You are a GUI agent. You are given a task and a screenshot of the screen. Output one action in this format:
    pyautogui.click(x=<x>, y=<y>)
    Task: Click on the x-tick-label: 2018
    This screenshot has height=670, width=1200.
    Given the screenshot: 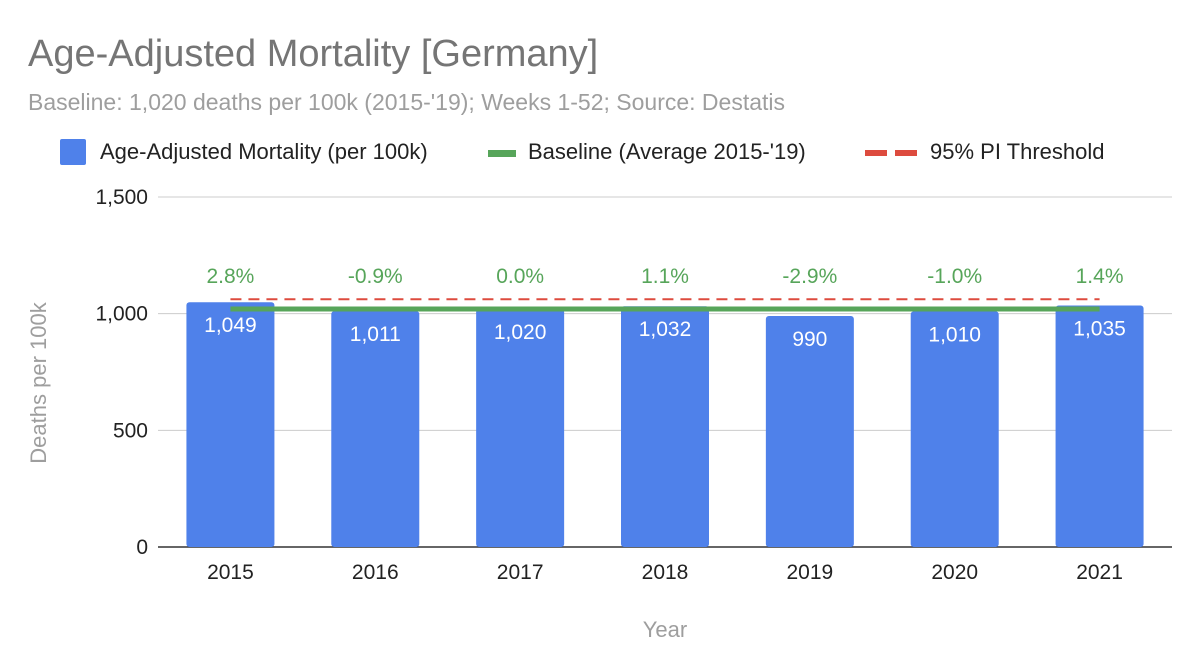 What is the action you would take?
    pyautogui.click(x=665, y=572)
    